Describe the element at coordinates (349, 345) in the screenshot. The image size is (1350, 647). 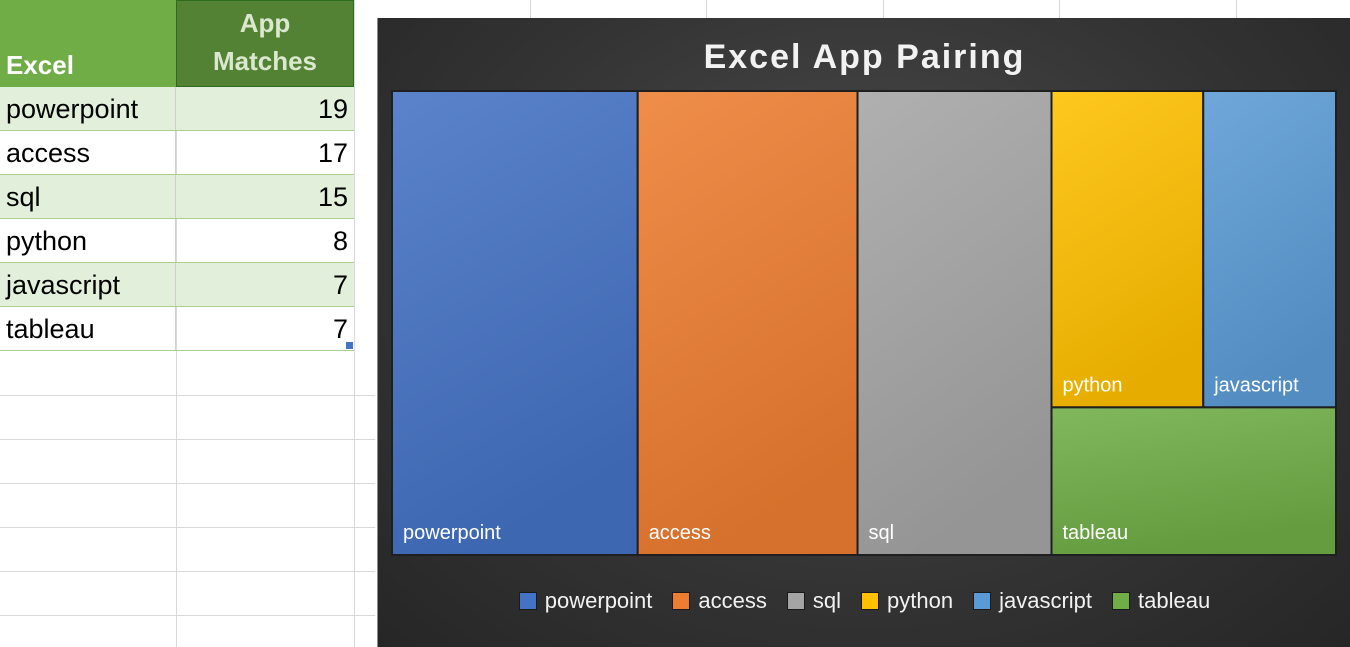
I see `table-resize-handle` at that location.